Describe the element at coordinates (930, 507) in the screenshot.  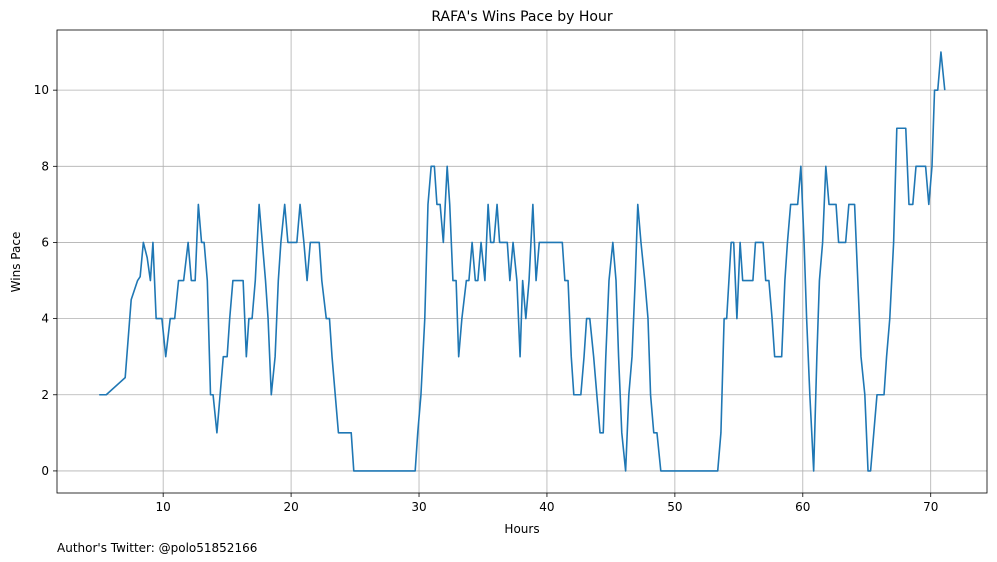
I see `x-tick-label: 70` at that location.